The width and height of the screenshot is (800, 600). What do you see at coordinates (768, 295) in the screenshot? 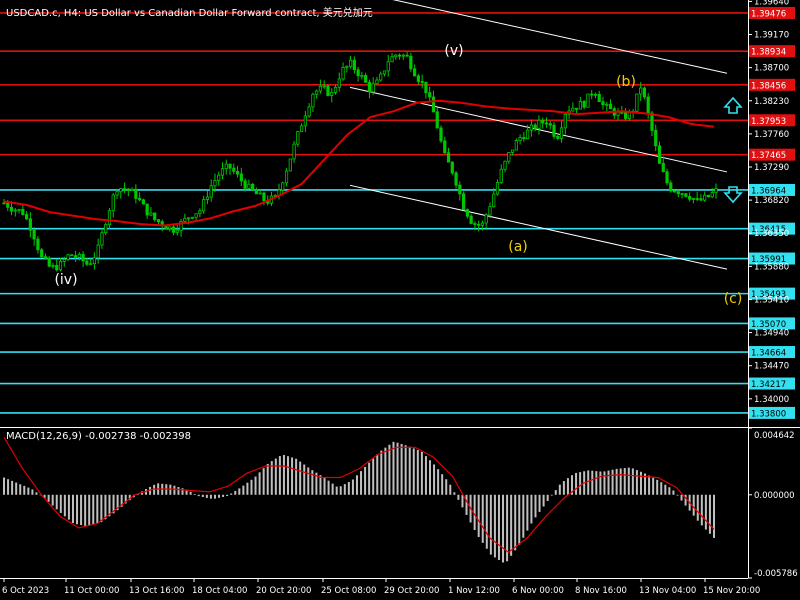
I see `support-level-label: 1.35493` at bounding box center [768, 295].